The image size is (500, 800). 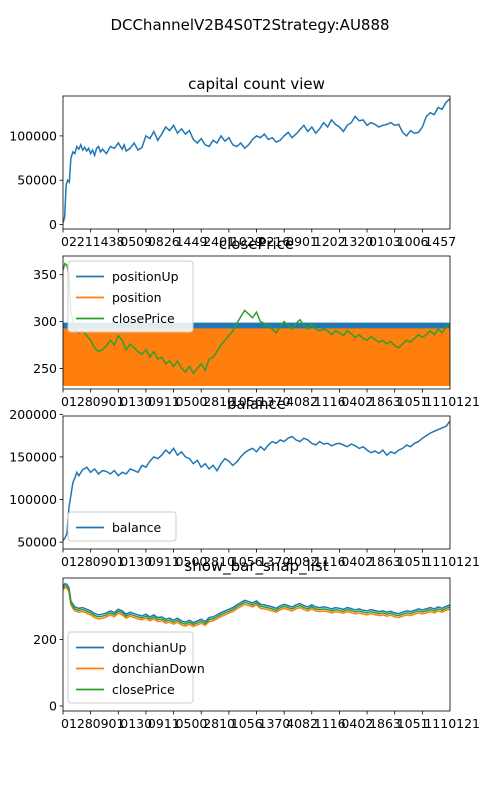 I want to click on legend: balance, so click(x=122, y=526).